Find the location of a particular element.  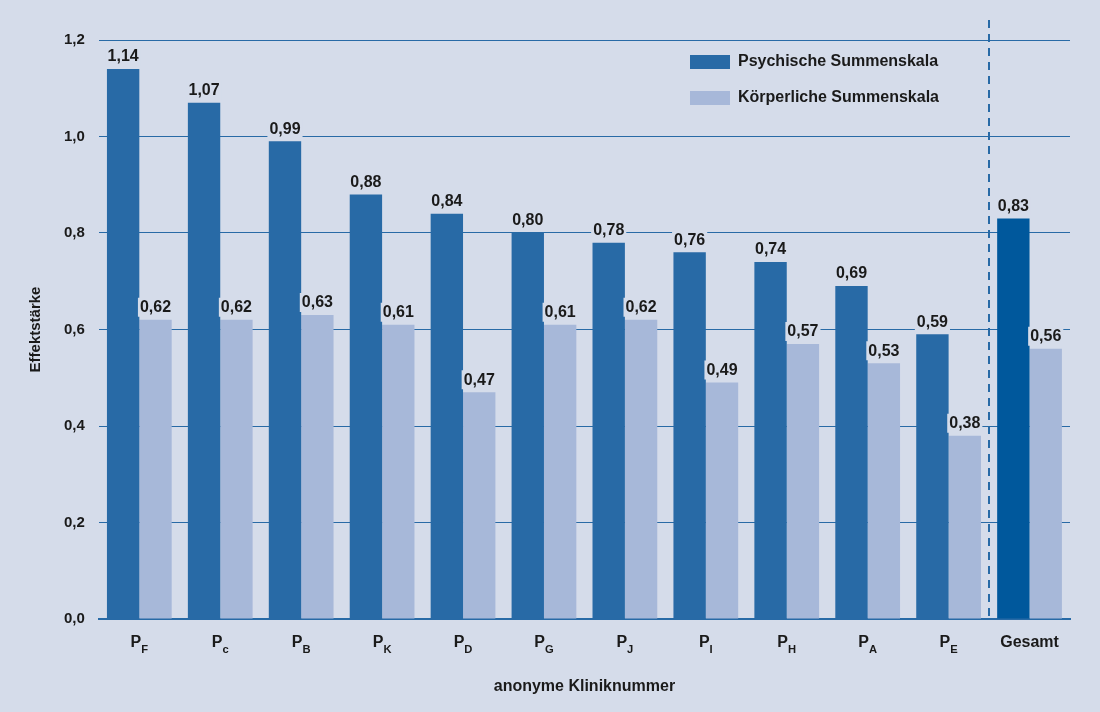

y-tick-label: 0,8 is located at coordinates (74, 232).